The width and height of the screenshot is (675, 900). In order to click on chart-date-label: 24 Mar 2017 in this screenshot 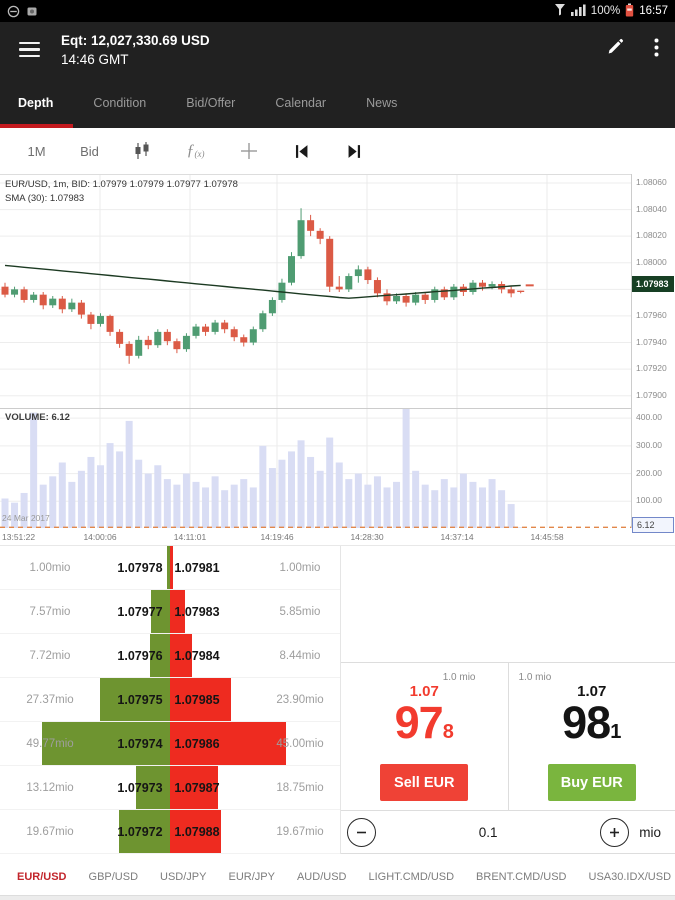, I will do `click(26, 518)`.